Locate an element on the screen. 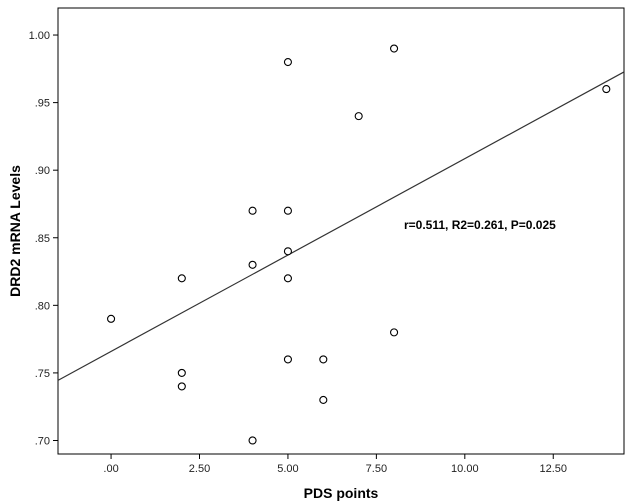 This screenshot has height=504, width=630. y-tick-label: .80 is located at coordinates (42, 306).